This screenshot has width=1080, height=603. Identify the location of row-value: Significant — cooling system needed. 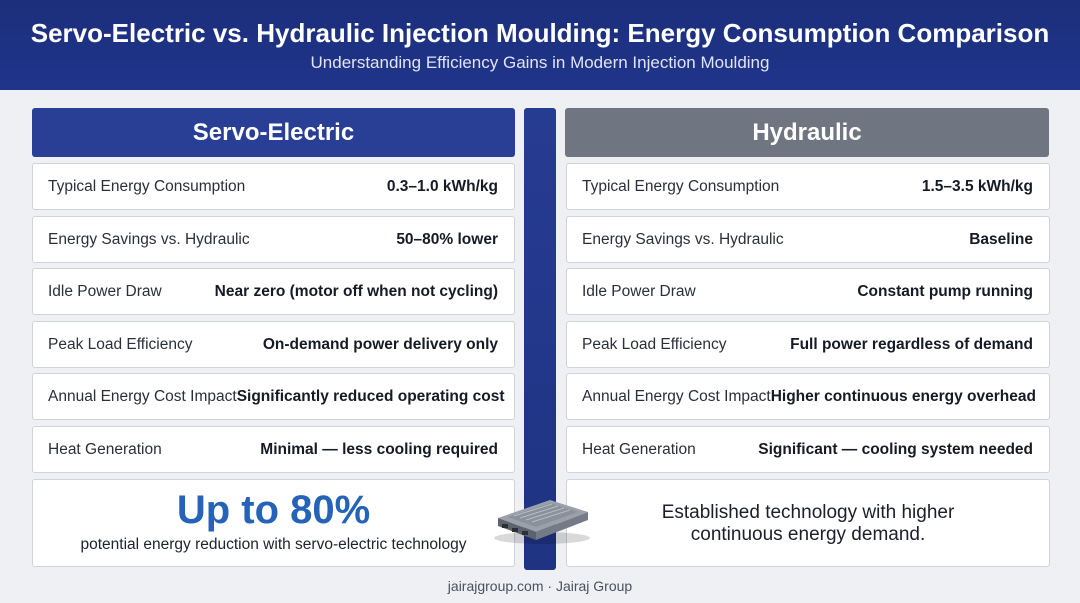
(895, 449).